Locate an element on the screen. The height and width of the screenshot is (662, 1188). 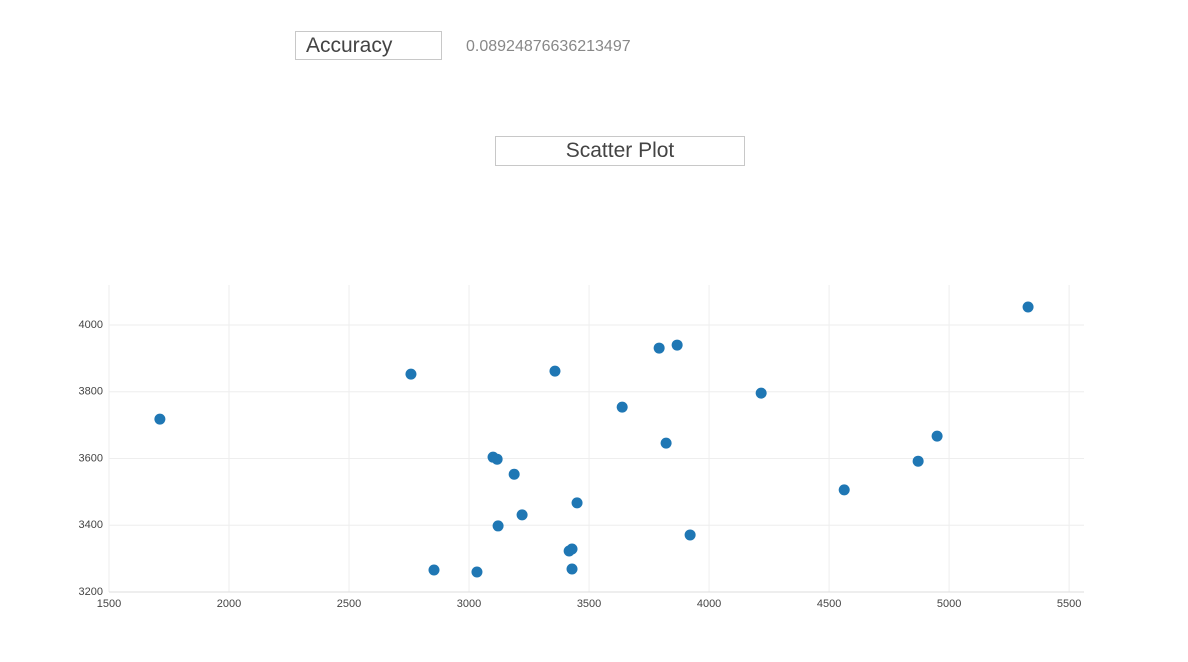
y-tick-label: 3400 is located at coordinates (91, 525).